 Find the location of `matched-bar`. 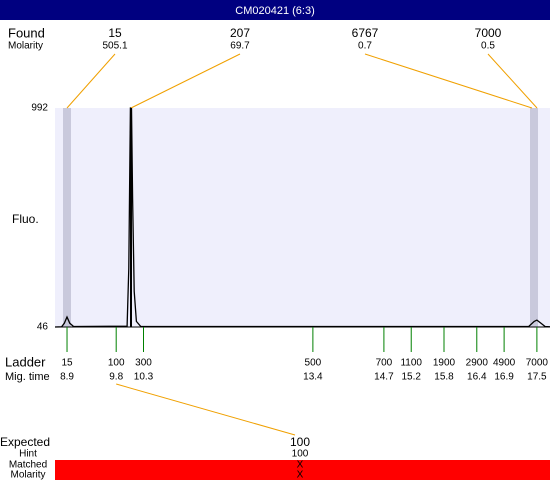

matched-bar is located at coordinates (302, 470).